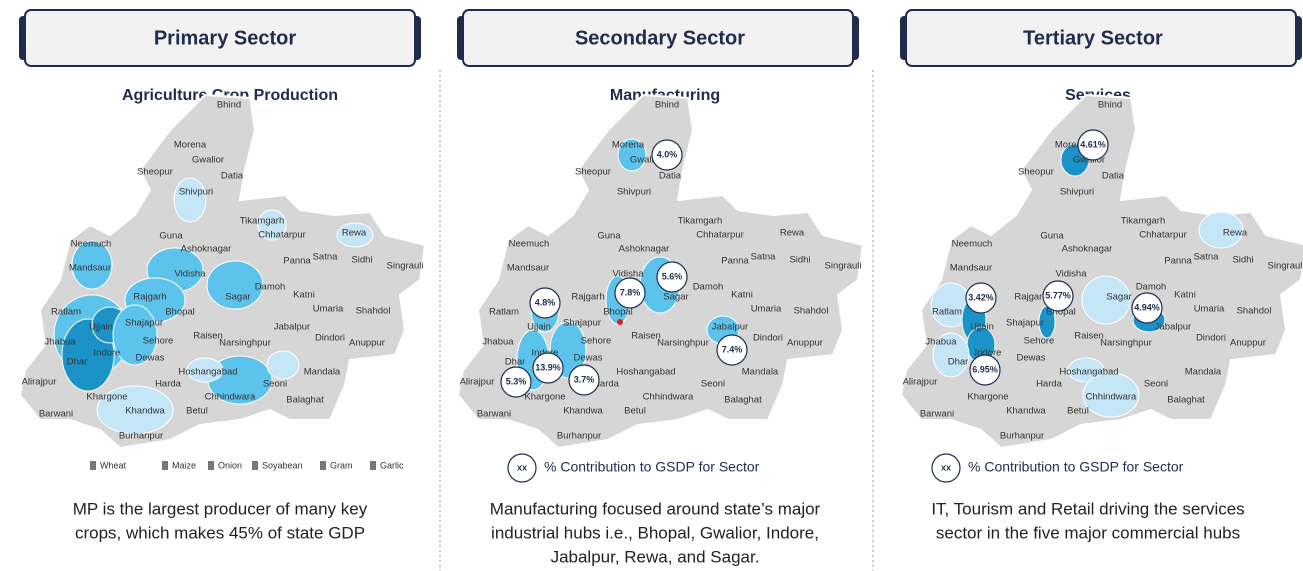 The width and height of the screenshot is (1303, 571). What do you see at coordinates (145, 411) in the screenshot?
I see `district-label: Khandwa` at bounding box center [145, 411].